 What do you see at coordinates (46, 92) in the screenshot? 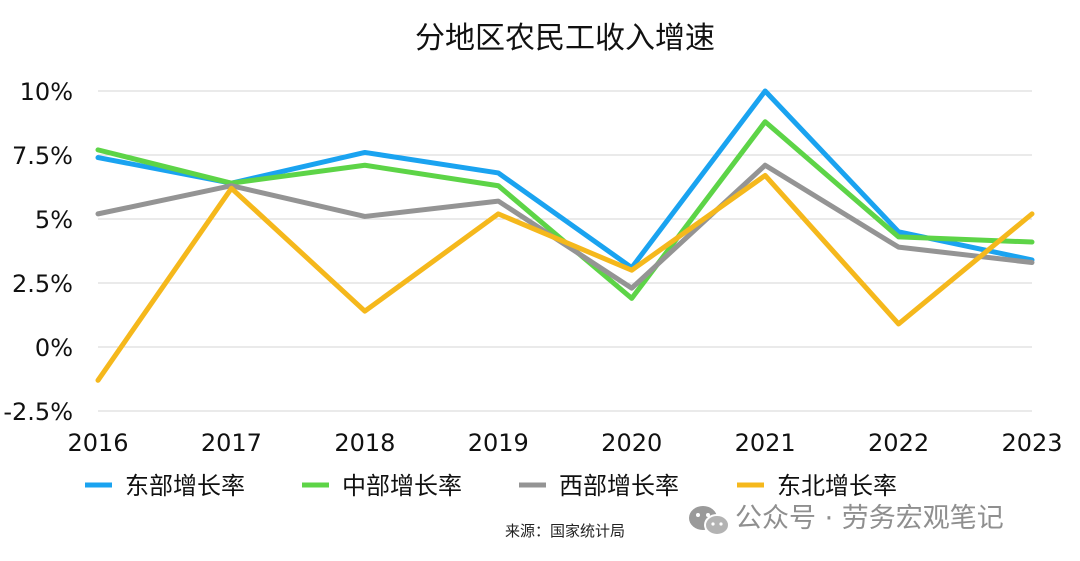
I see `y-tick-label: 10%` at bounding box center [46, 92].